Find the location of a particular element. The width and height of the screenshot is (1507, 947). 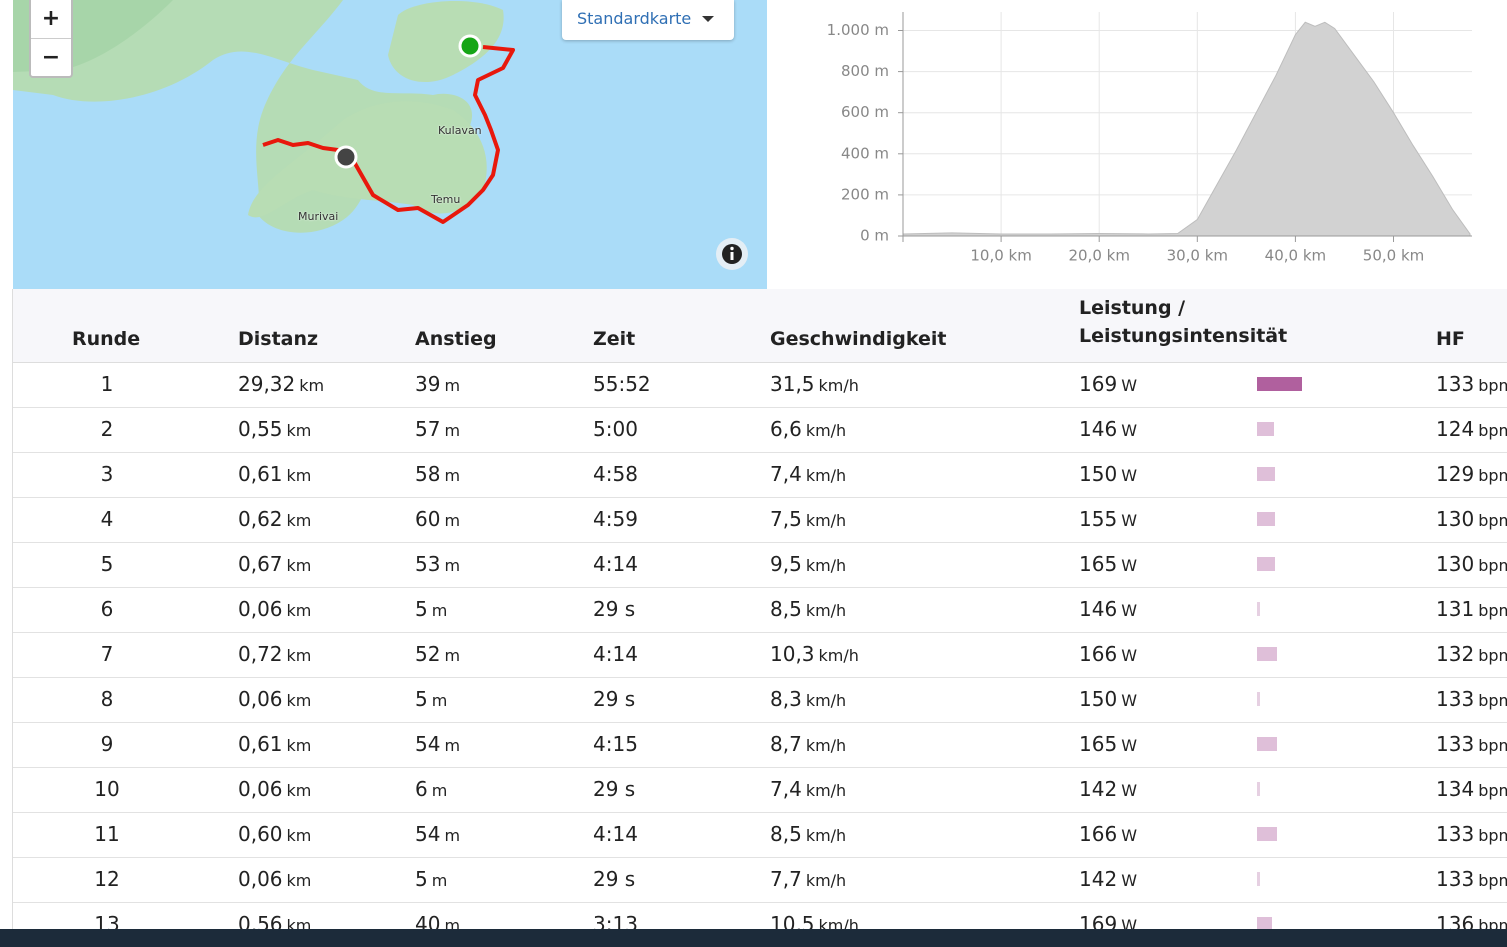

climb-value: 53 is located at coordinates (428, 564).